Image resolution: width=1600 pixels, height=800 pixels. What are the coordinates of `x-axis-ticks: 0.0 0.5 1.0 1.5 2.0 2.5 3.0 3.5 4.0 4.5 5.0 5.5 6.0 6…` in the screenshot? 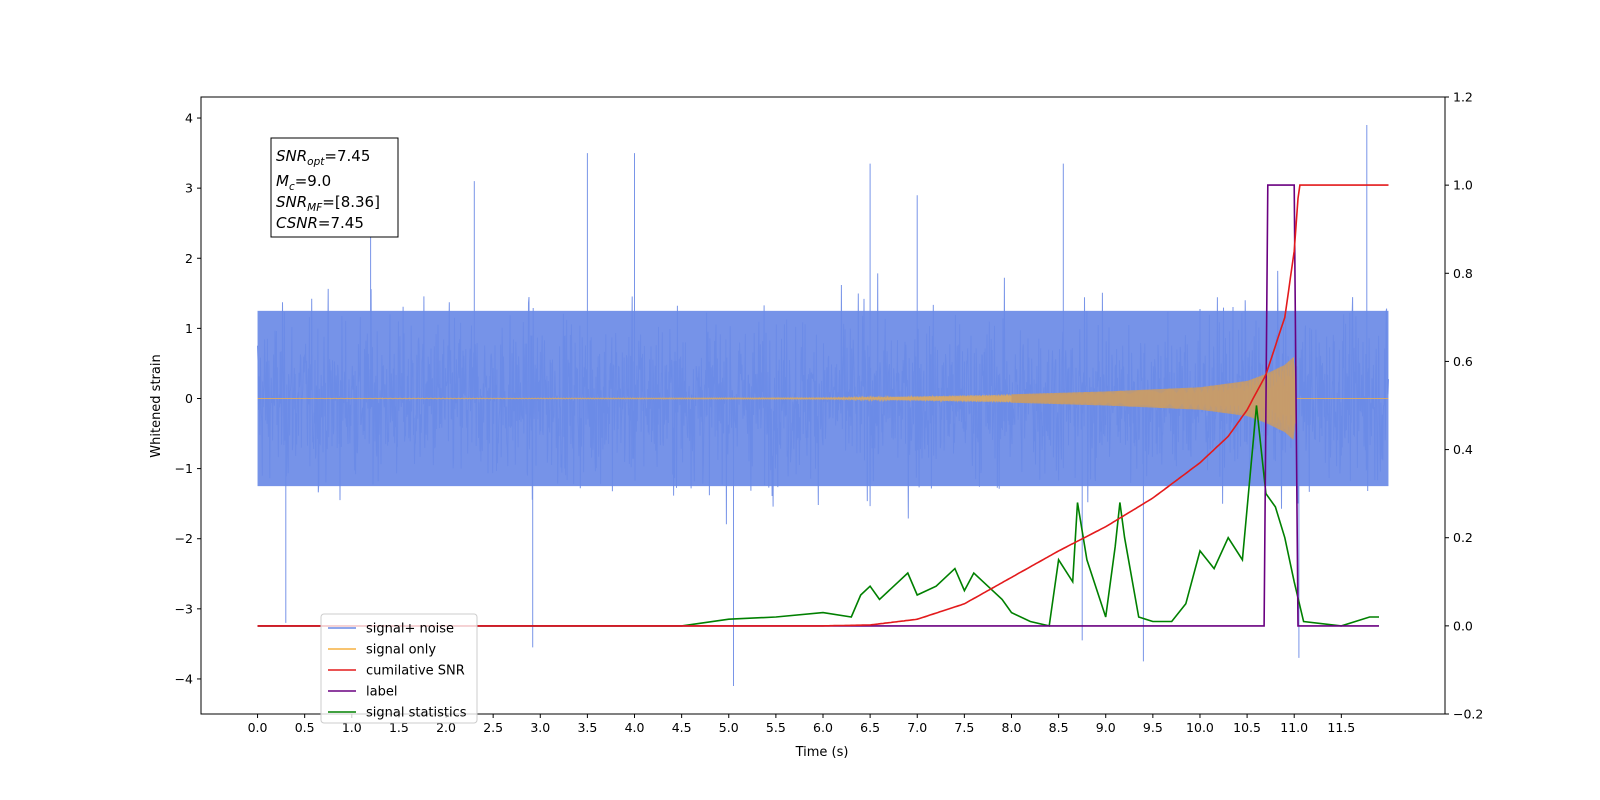 It's located at (801, 724).